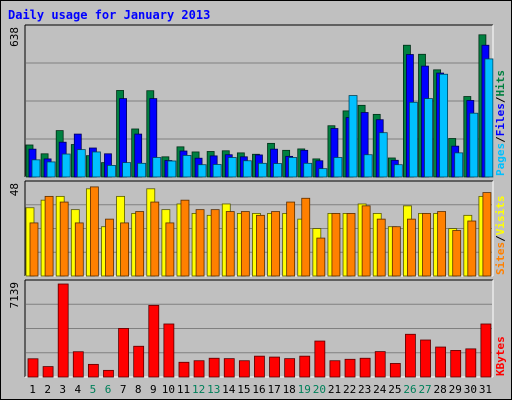 The height and width of the screenshot is (400, 512). Describe the element at coordinates (424, 389) in the screenshot. I see `x-tick-label-day-27: 27` at that location.